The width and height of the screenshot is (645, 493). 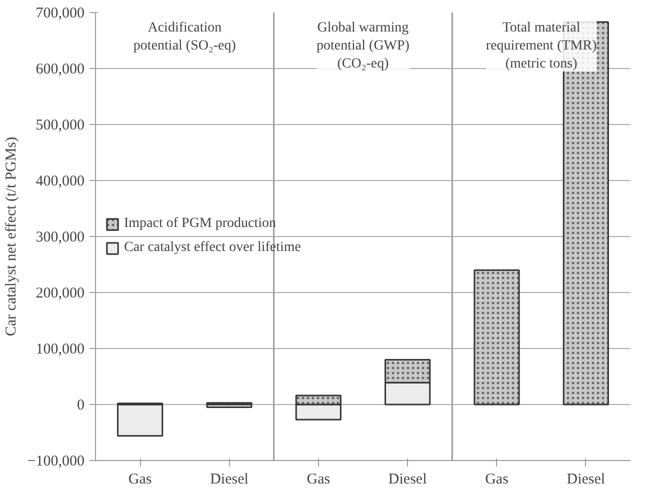 I want to click on y-tick-label: 300,000, so click(x=60, y=238).